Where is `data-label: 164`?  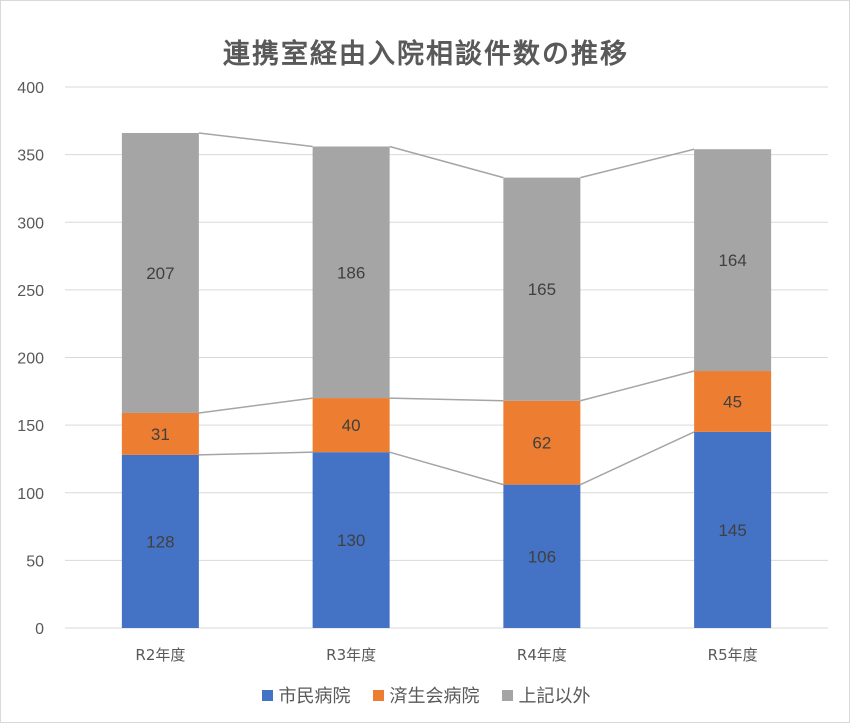 data-label: 164 is located at coordinates (732, 260).